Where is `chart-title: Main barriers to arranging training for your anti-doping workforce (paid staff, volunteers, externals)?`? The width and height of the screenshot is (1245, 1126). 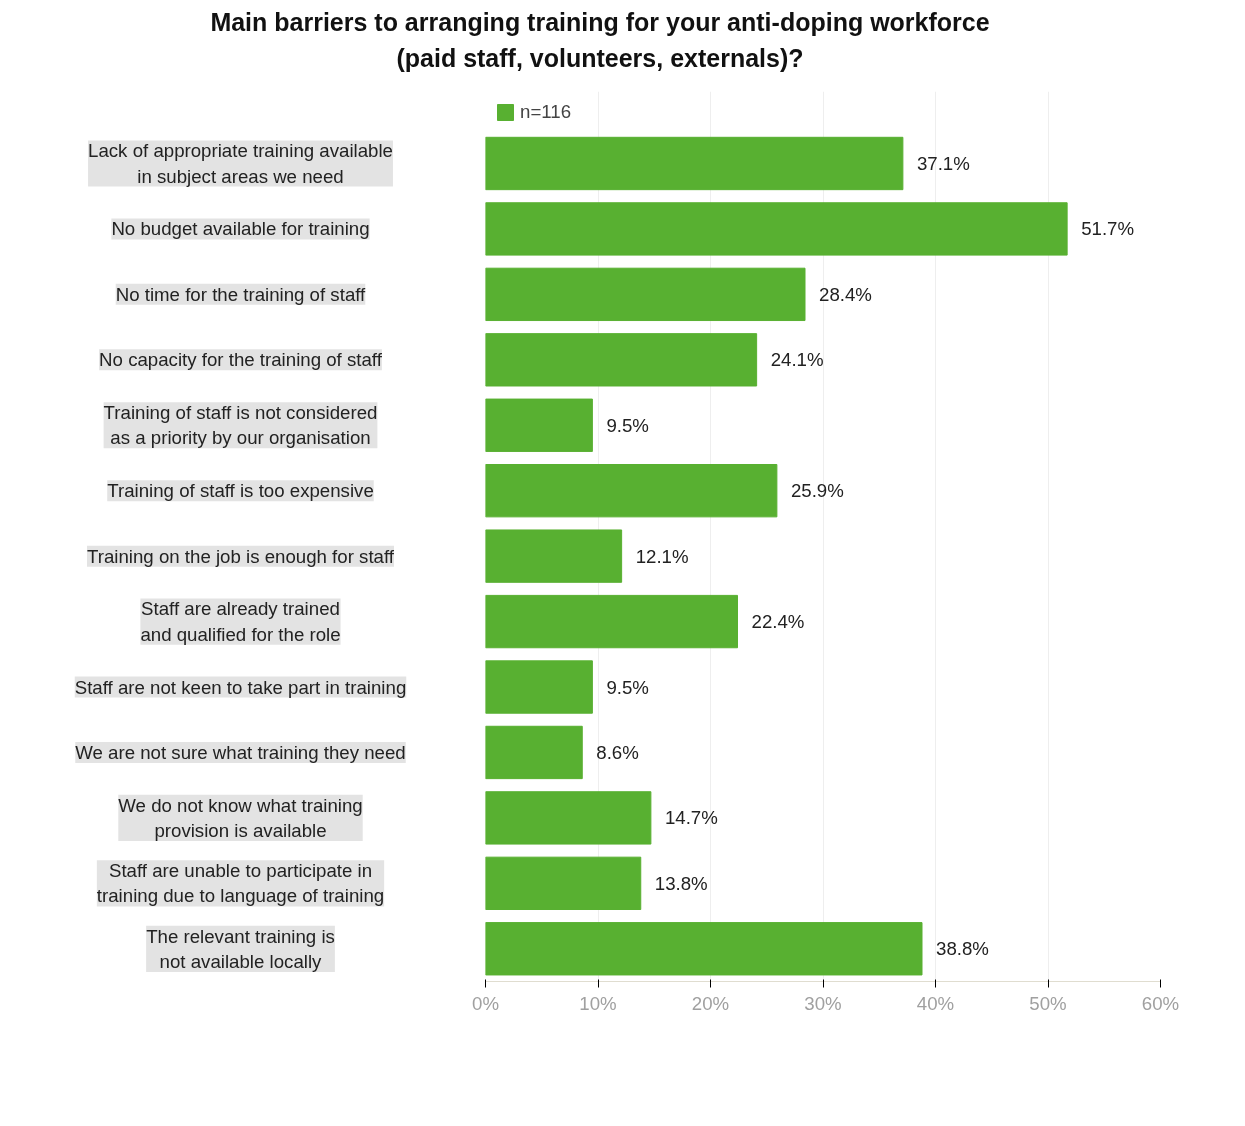 chart-title: Main barriers to arranging training for your anti-doping workforce (paid staff, volunteers, externals)? is located at coordinates (600, 40).